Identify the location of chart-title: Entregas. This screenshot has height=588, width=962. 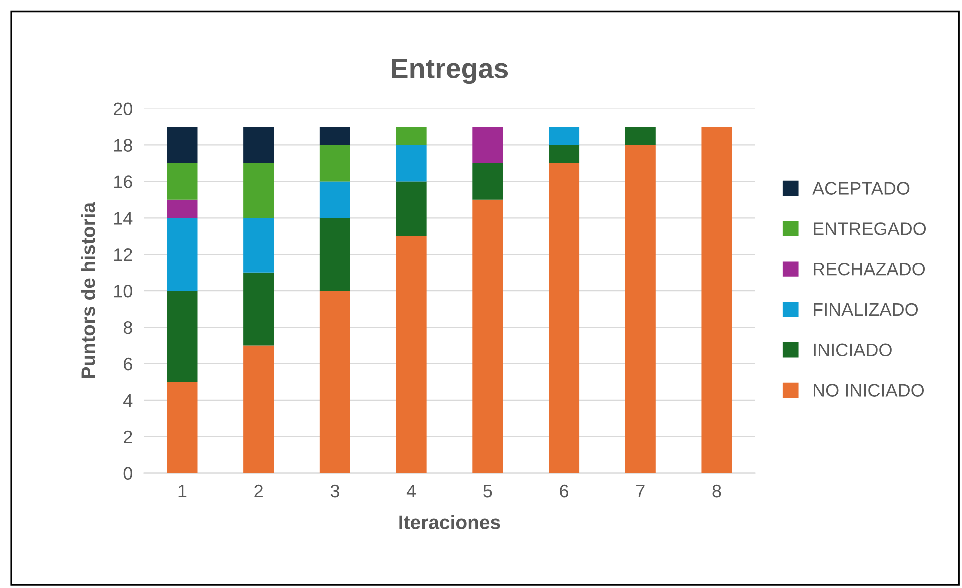
(450, 71).